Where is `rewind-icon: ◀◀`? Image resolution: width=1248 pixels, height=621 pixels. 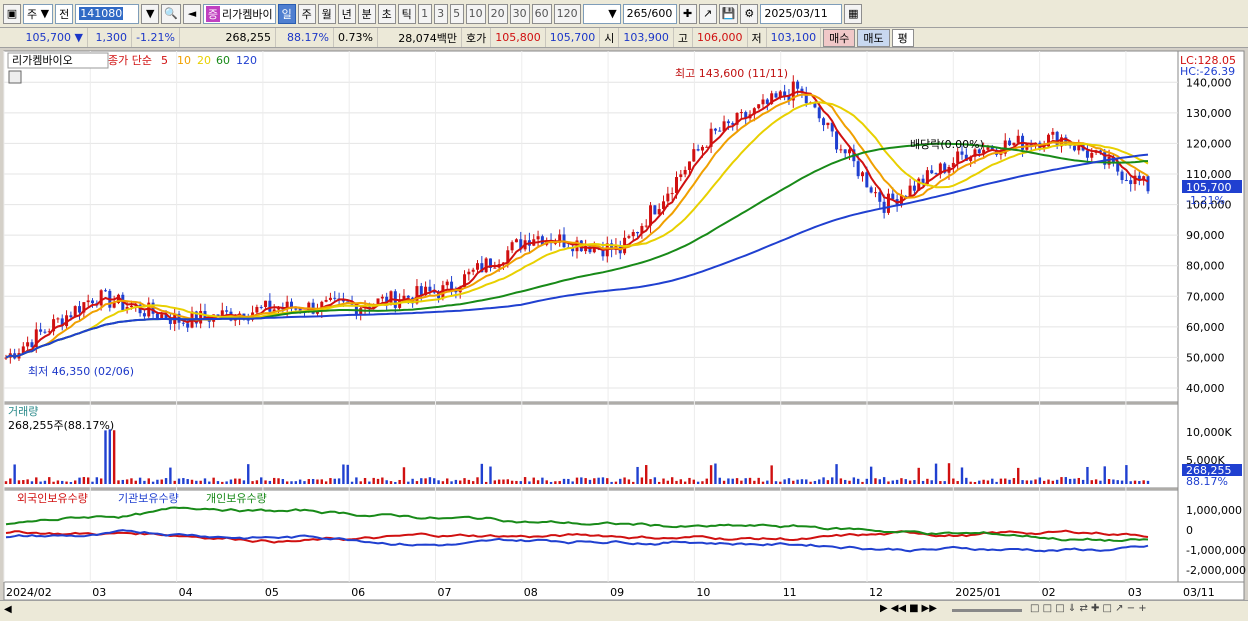 rewind-icon: ◀◀ is located at coordinates (898, 608).